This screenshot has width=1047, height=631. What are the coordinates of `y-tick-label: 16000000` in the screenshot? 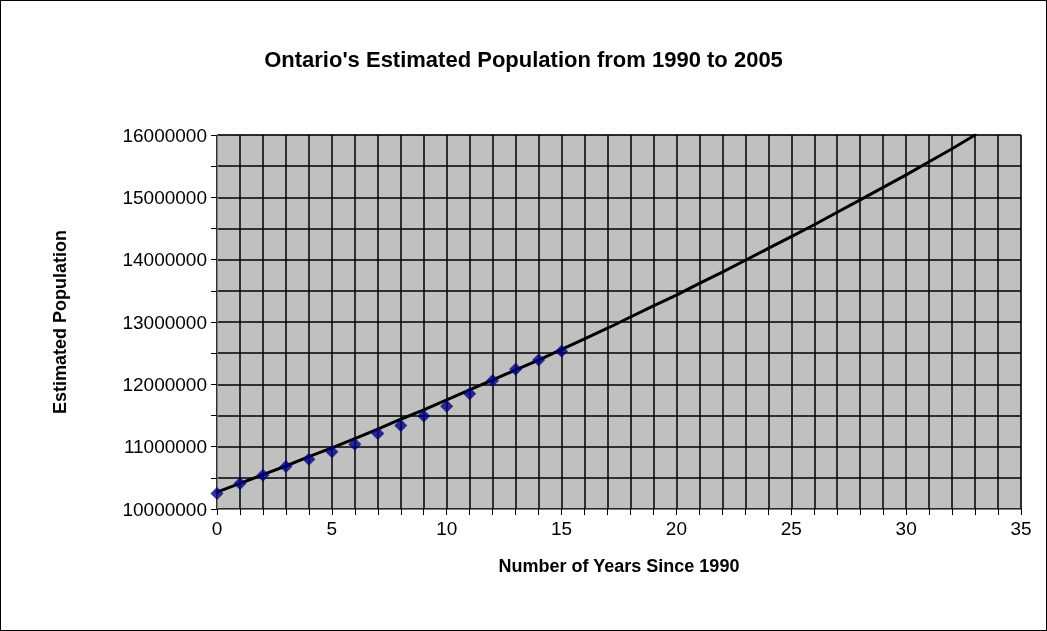 It's located at (164, 135).